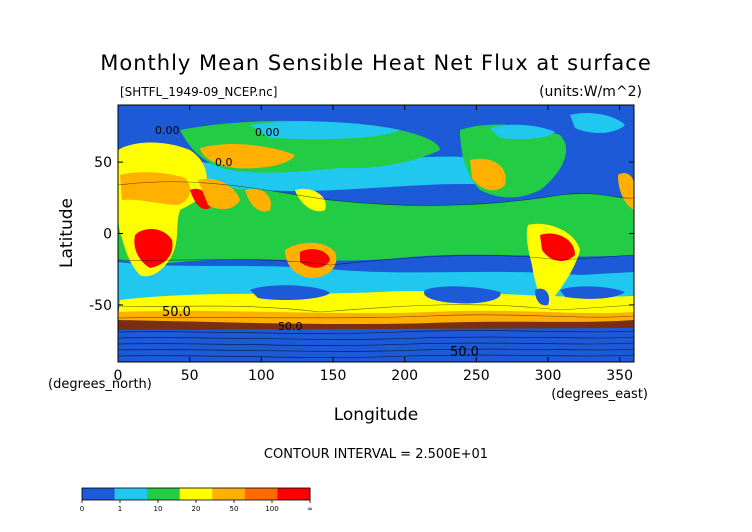 Image resolution: width=752 pixels, height=532 pixels. Describe the element at coordinates (82, 509) in the screenshot. I see `colorbar-tick-label: 0` at that location.